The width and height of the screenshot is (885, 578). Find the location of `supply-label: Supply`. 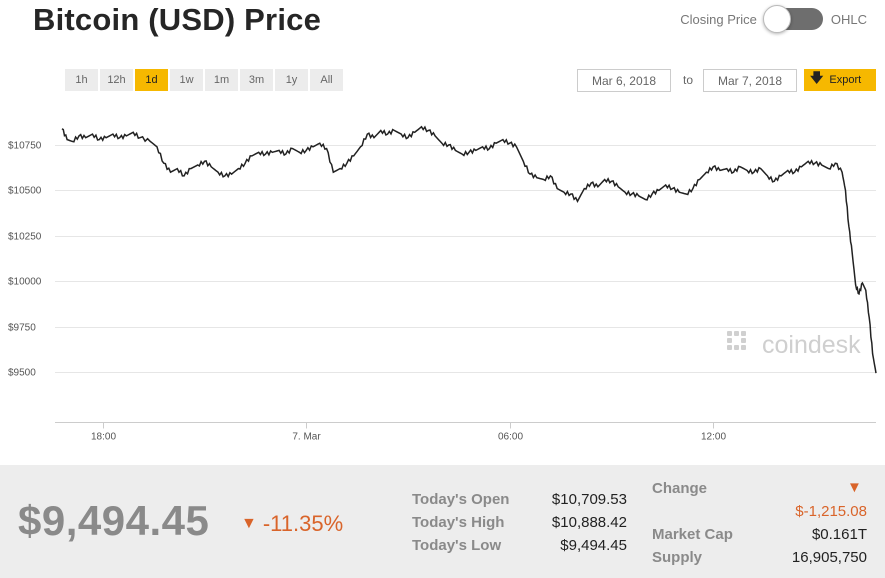

supply-label: Supply is located at coordinates (677, 557).